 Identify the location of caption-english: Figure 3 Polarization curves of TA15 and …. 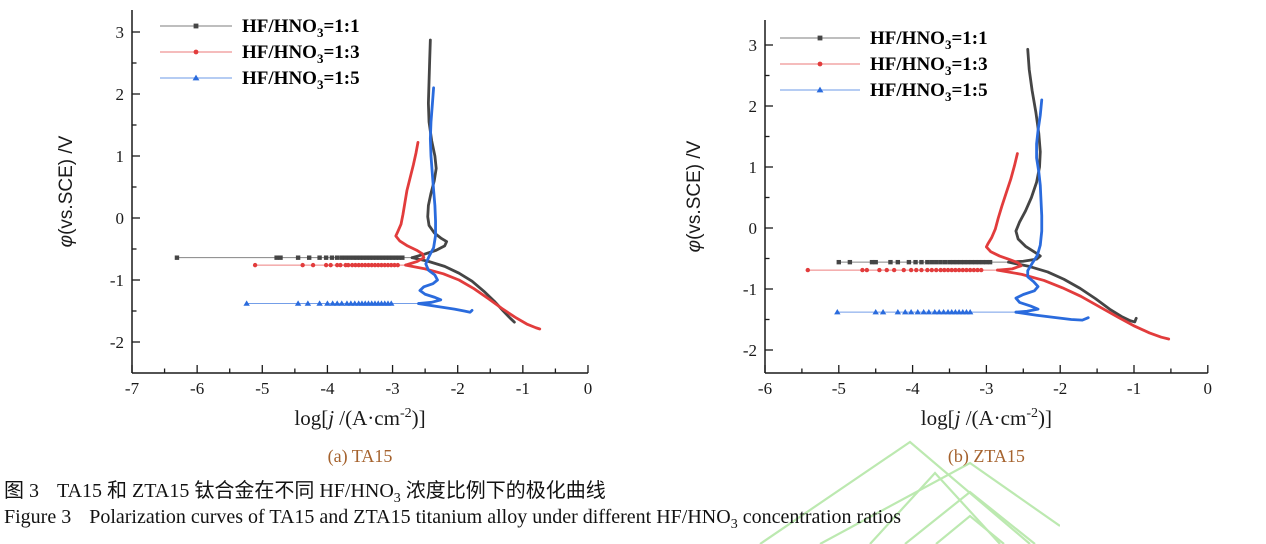
(452, 519).